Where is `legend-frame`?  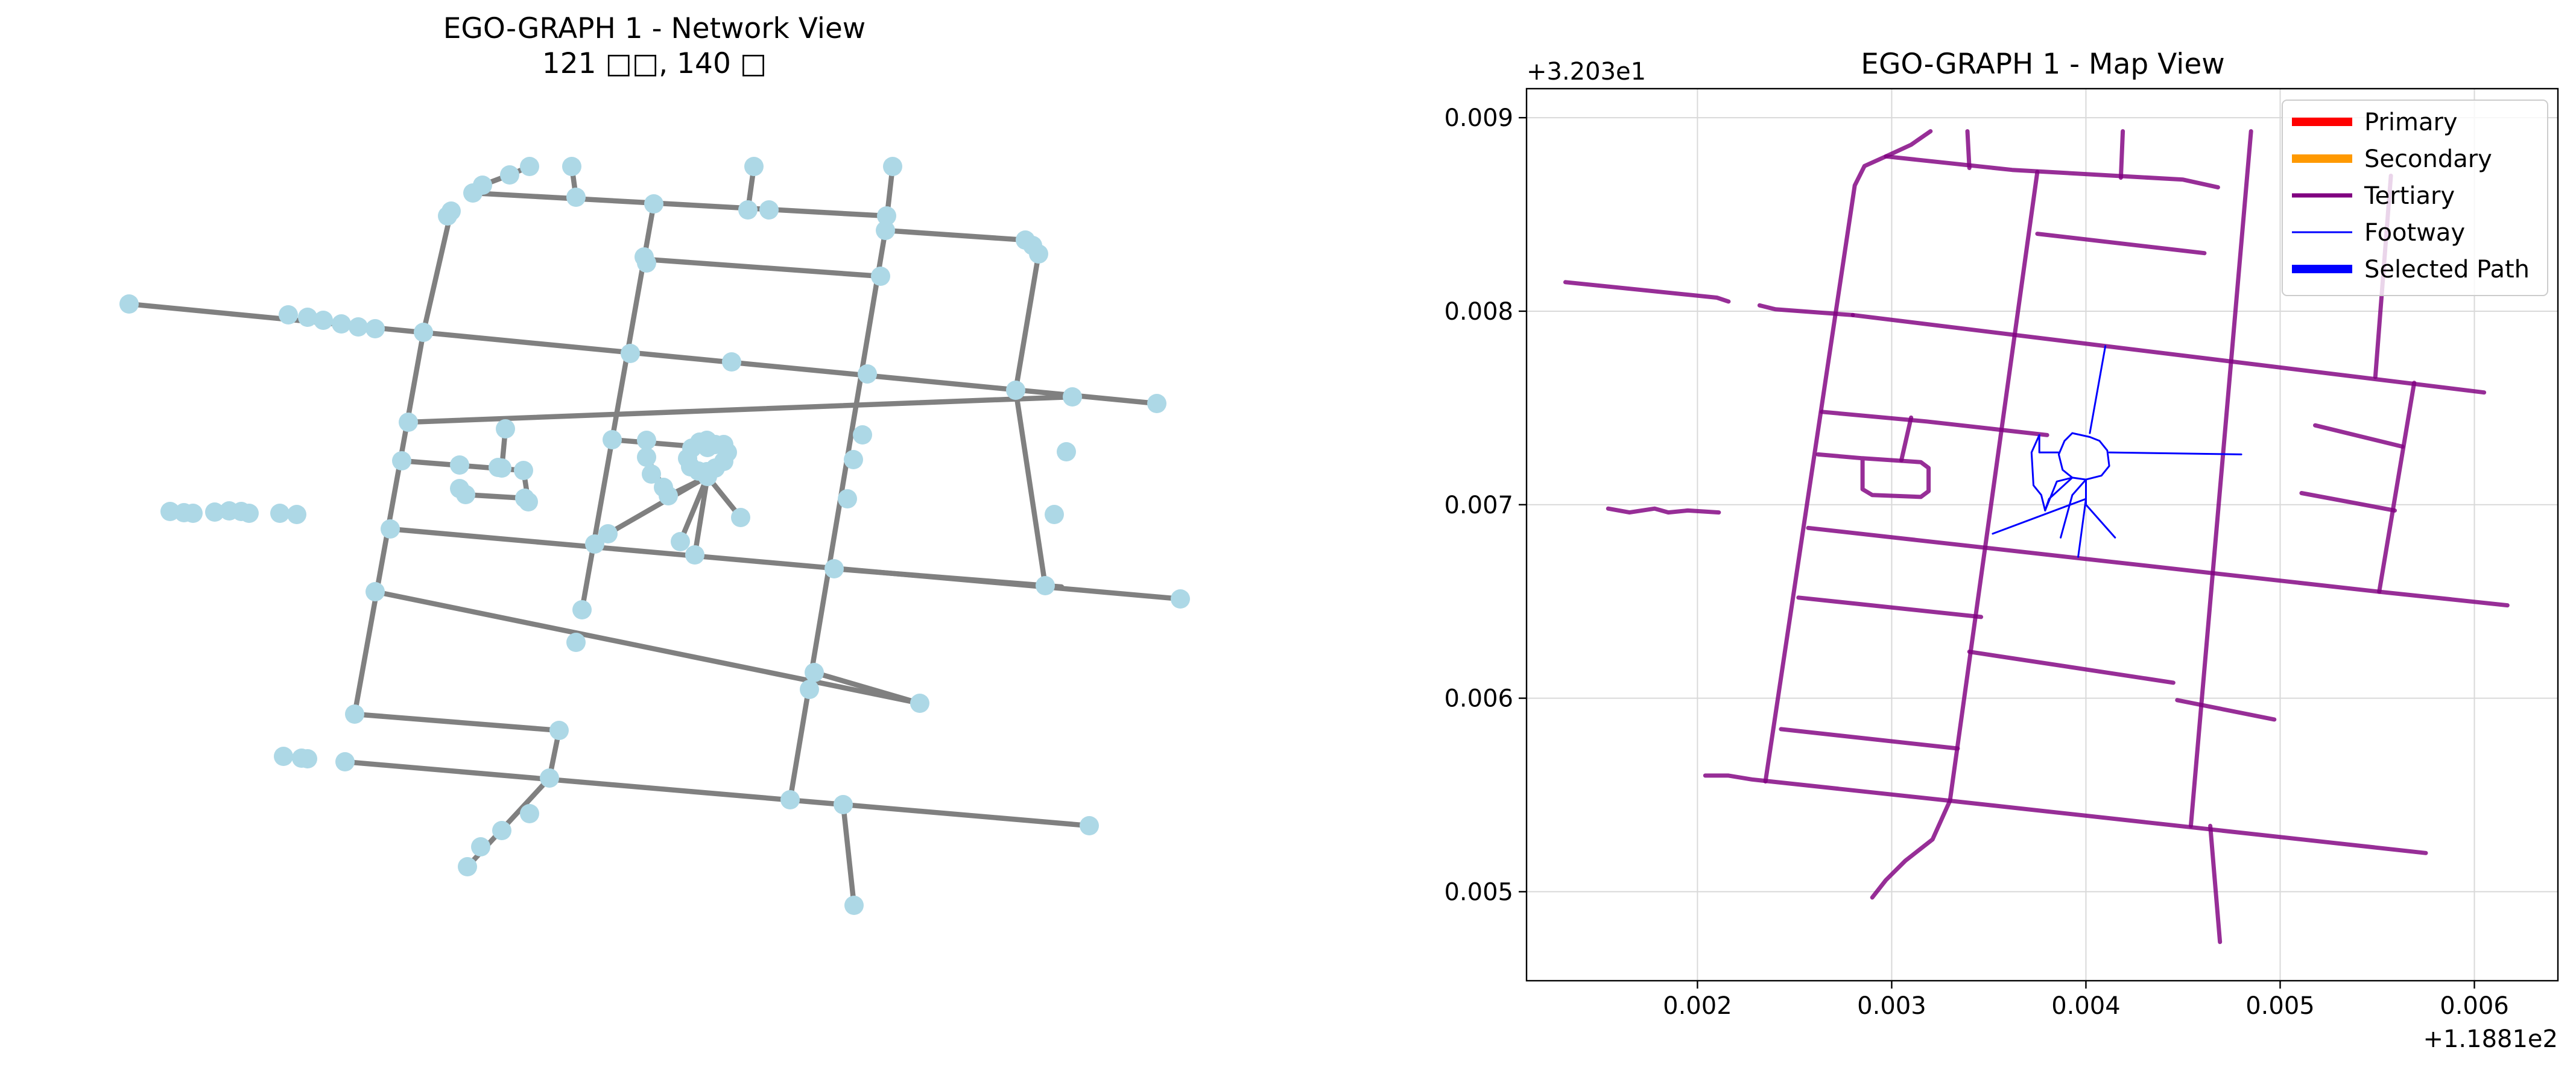
legend-frame is located at coordinates (2415, 198).